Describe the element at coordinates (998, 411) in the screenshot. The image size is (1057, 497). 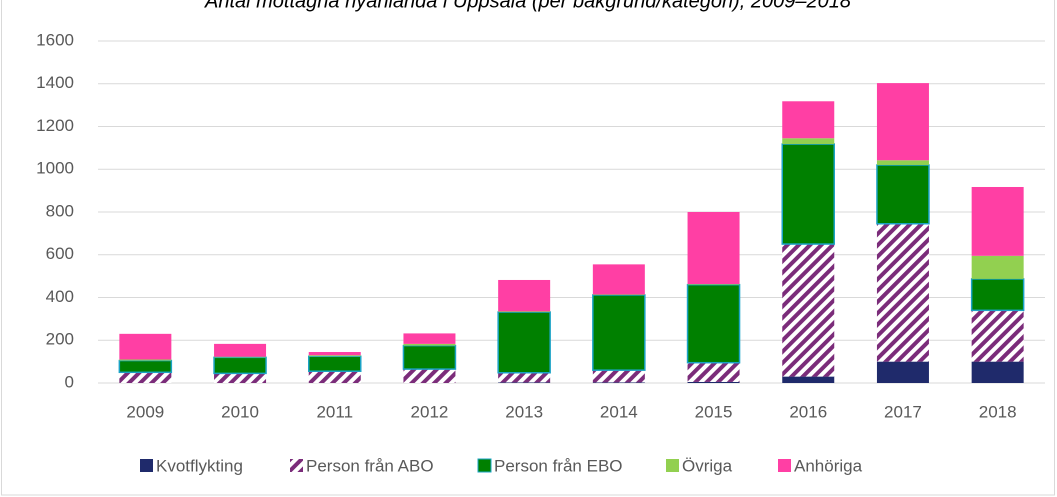
I see `x-tick-label: 2018` at that location.